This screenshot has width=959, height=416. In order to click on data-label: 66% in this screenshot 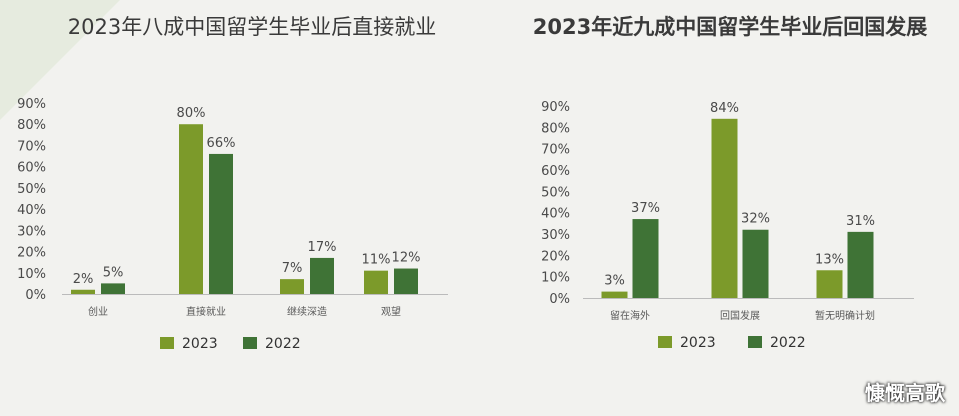, I will do `click(221, 143)`.